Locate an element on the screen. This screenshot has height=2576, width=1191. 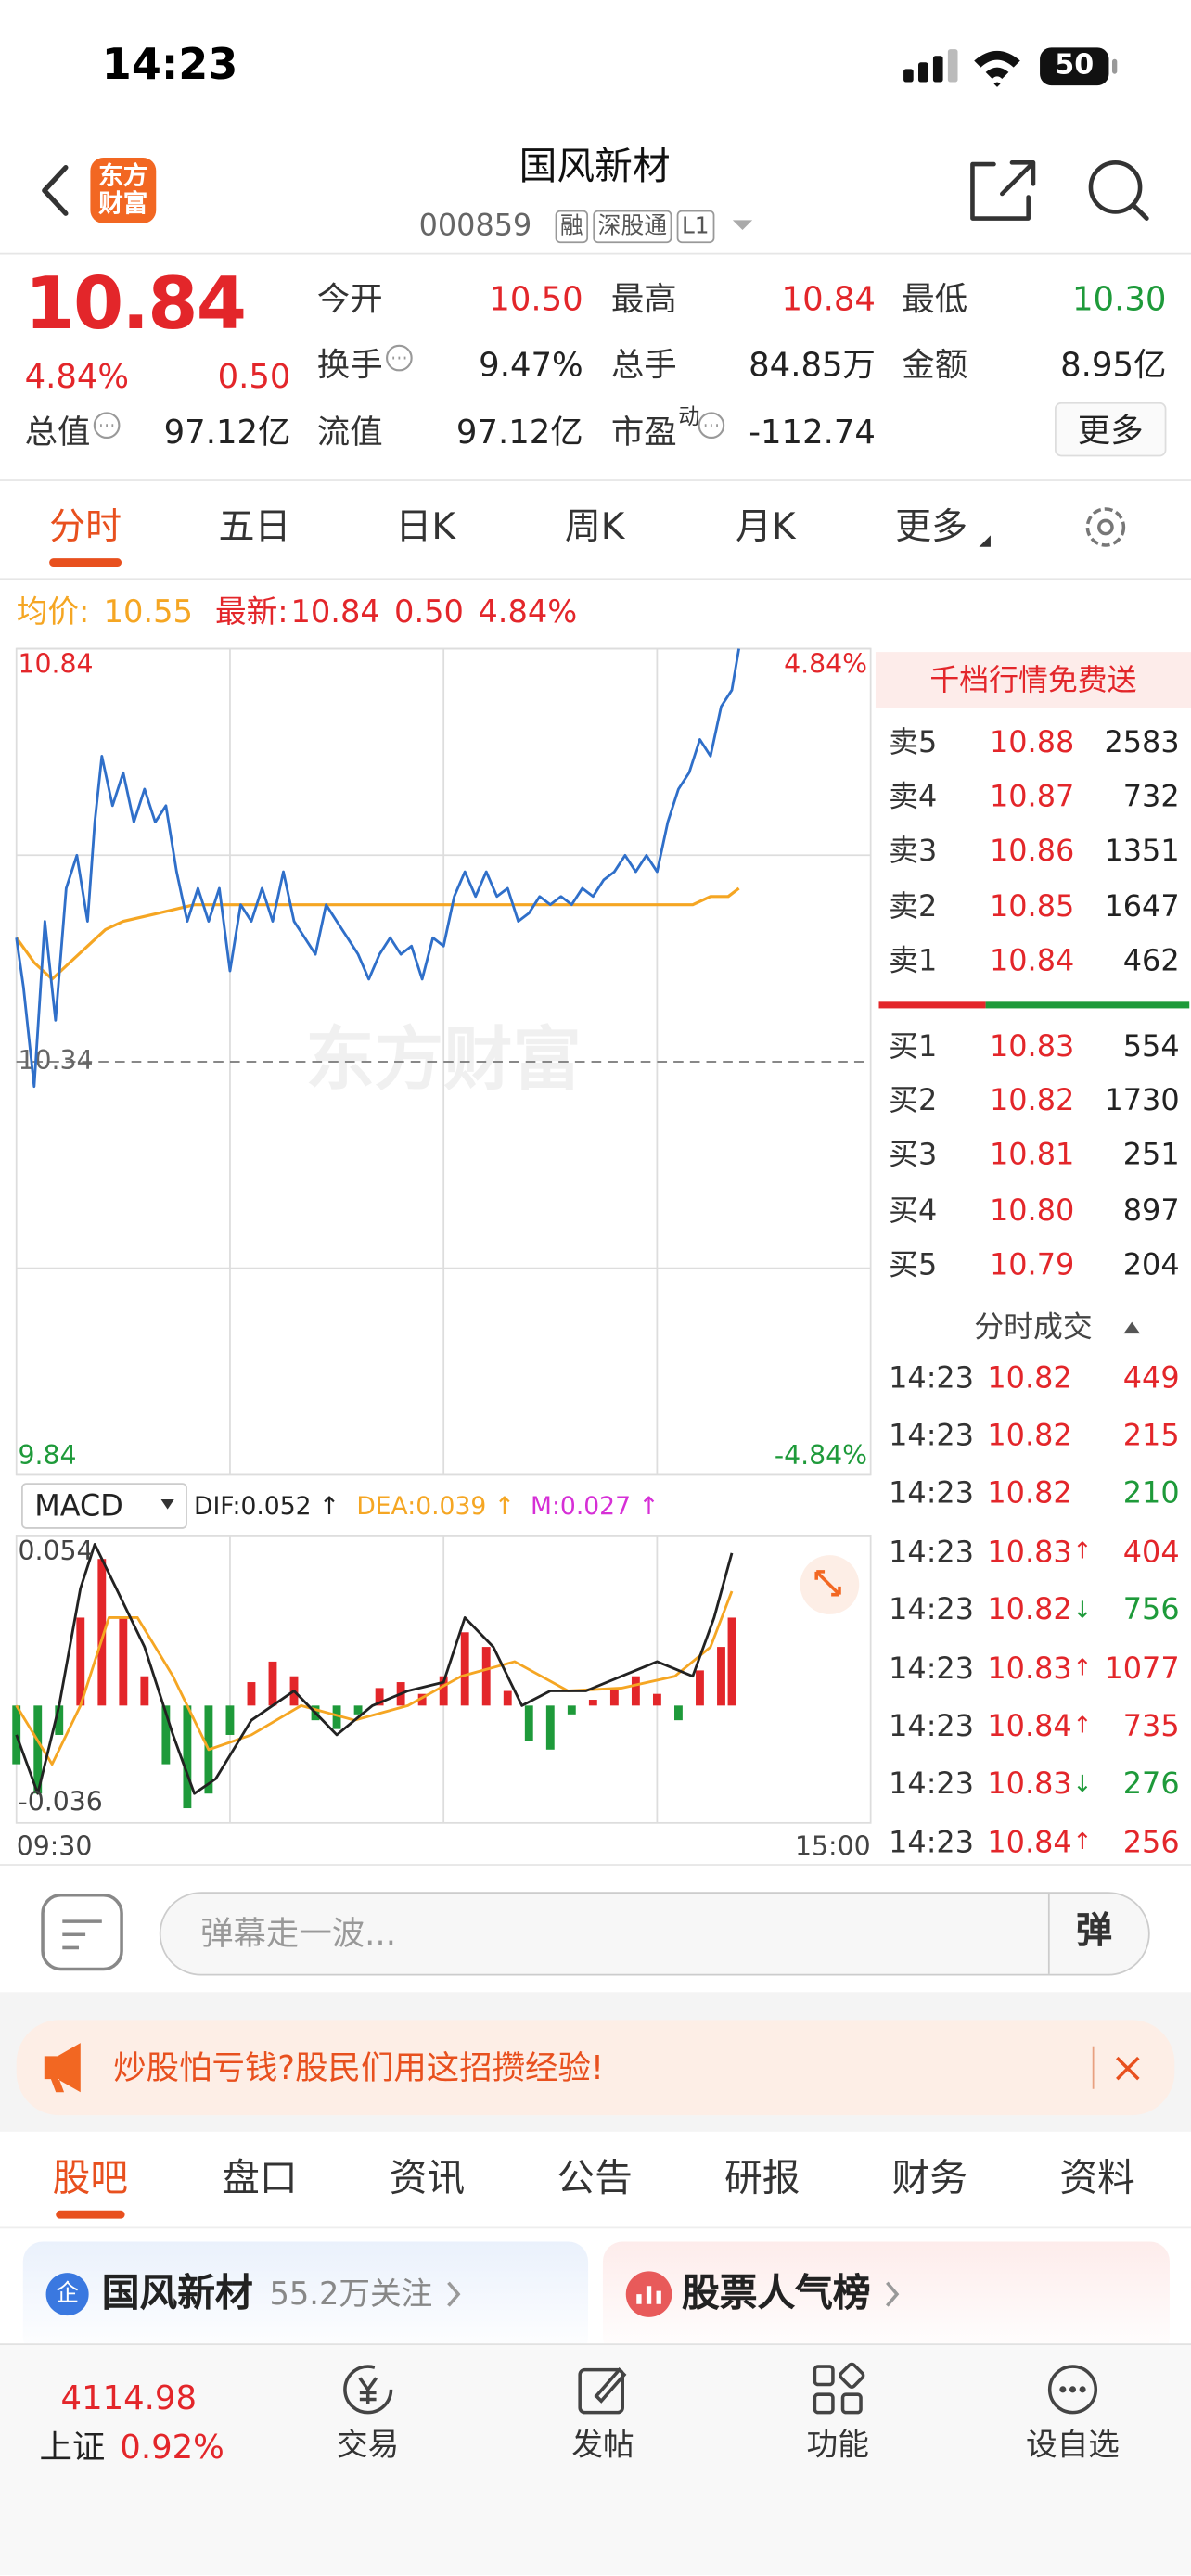
card-subtitle: 55.2万关注 is located at coordinates (351, 2294).